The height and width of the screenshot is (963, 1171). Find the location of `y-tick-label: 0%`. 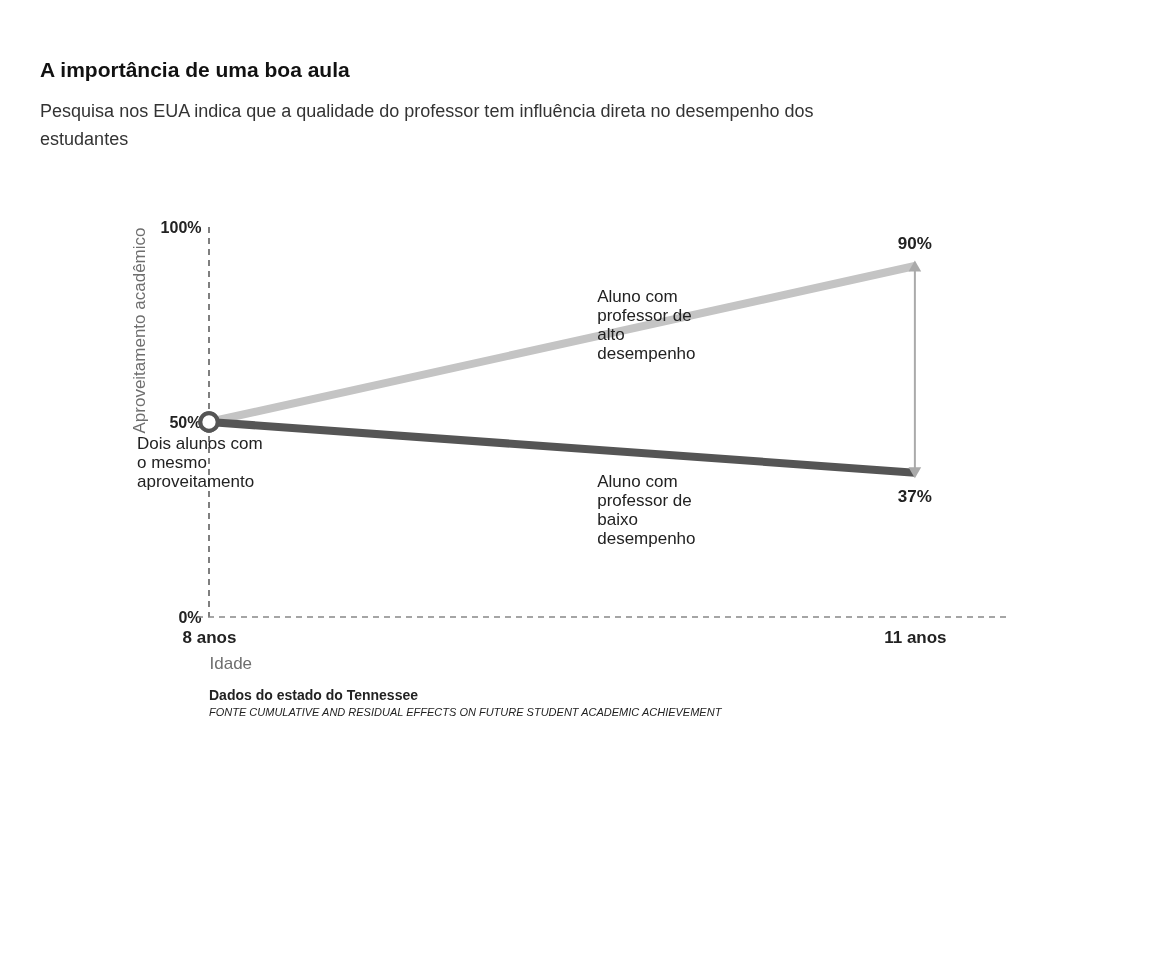

y-tick-label: 0% is located at coordinates (190, 617).